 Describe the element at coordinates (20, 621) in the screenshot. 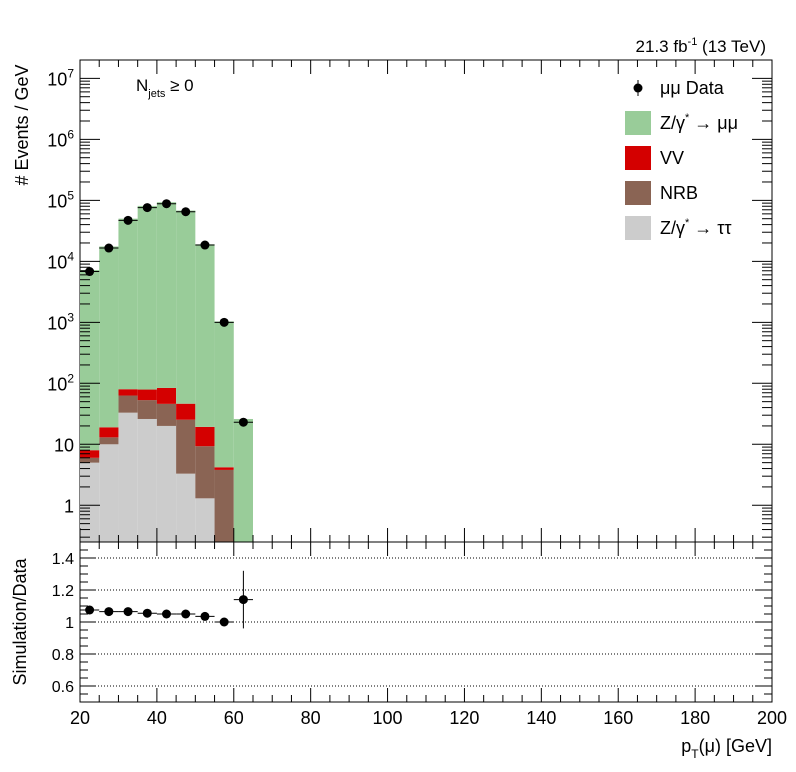

I see `ratio-y-axis-label: Simulation/Data` at that location.